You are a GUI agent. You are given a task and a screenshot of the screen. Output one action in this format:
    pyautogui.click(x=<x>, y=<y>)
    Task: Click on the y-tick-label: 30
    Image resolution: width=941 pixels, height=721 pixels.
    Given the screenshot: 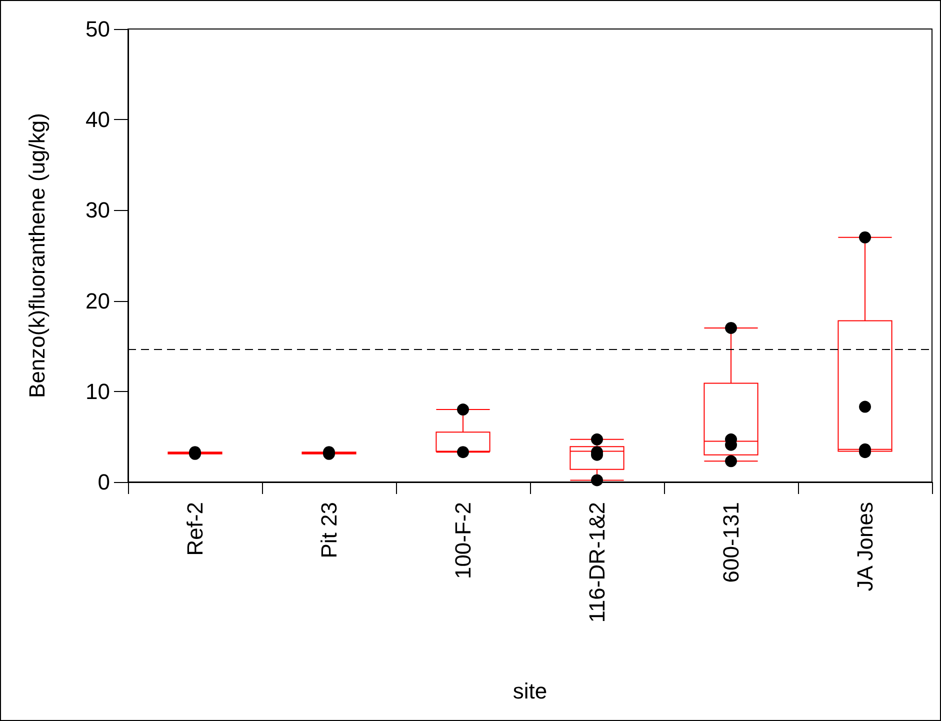 What is the action you would take?
    pyautogui.click(x=98, y=210)
    